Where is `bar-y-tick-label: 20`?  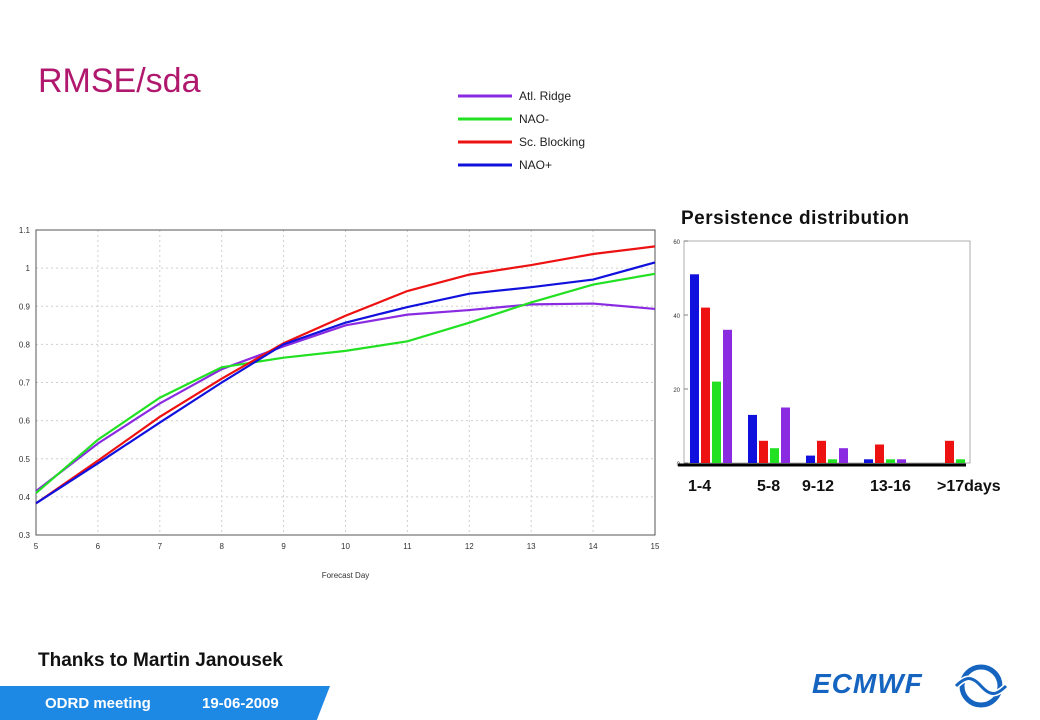
bar-y-tick-label: 20 is located at coordinates (676, 391).